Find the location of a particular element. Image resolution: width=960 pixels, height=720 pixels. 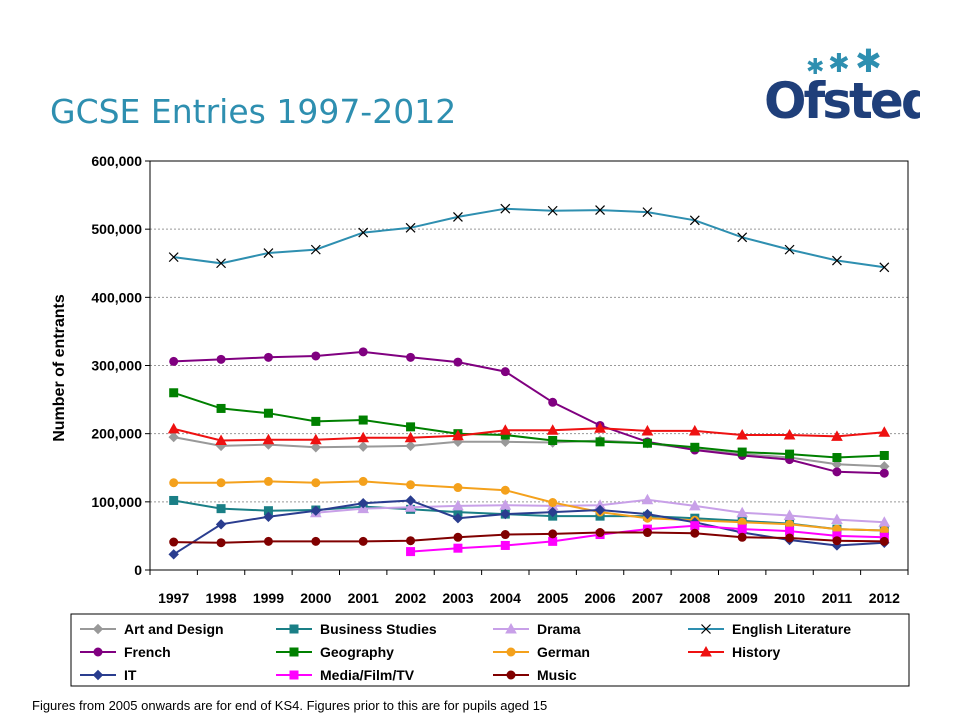

x-tick-label: 2003 is located at coordinates (457, 598).